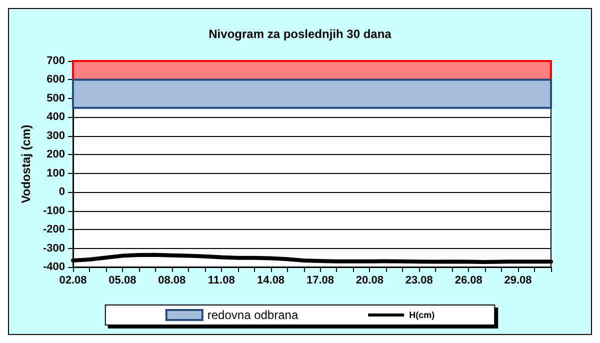 The width and height of the screenshot is (600, 343). What do you see at coordinates (55, 136) in the screenshot?
I see `y-tick-label: 300` at bounding box center [55, 136].